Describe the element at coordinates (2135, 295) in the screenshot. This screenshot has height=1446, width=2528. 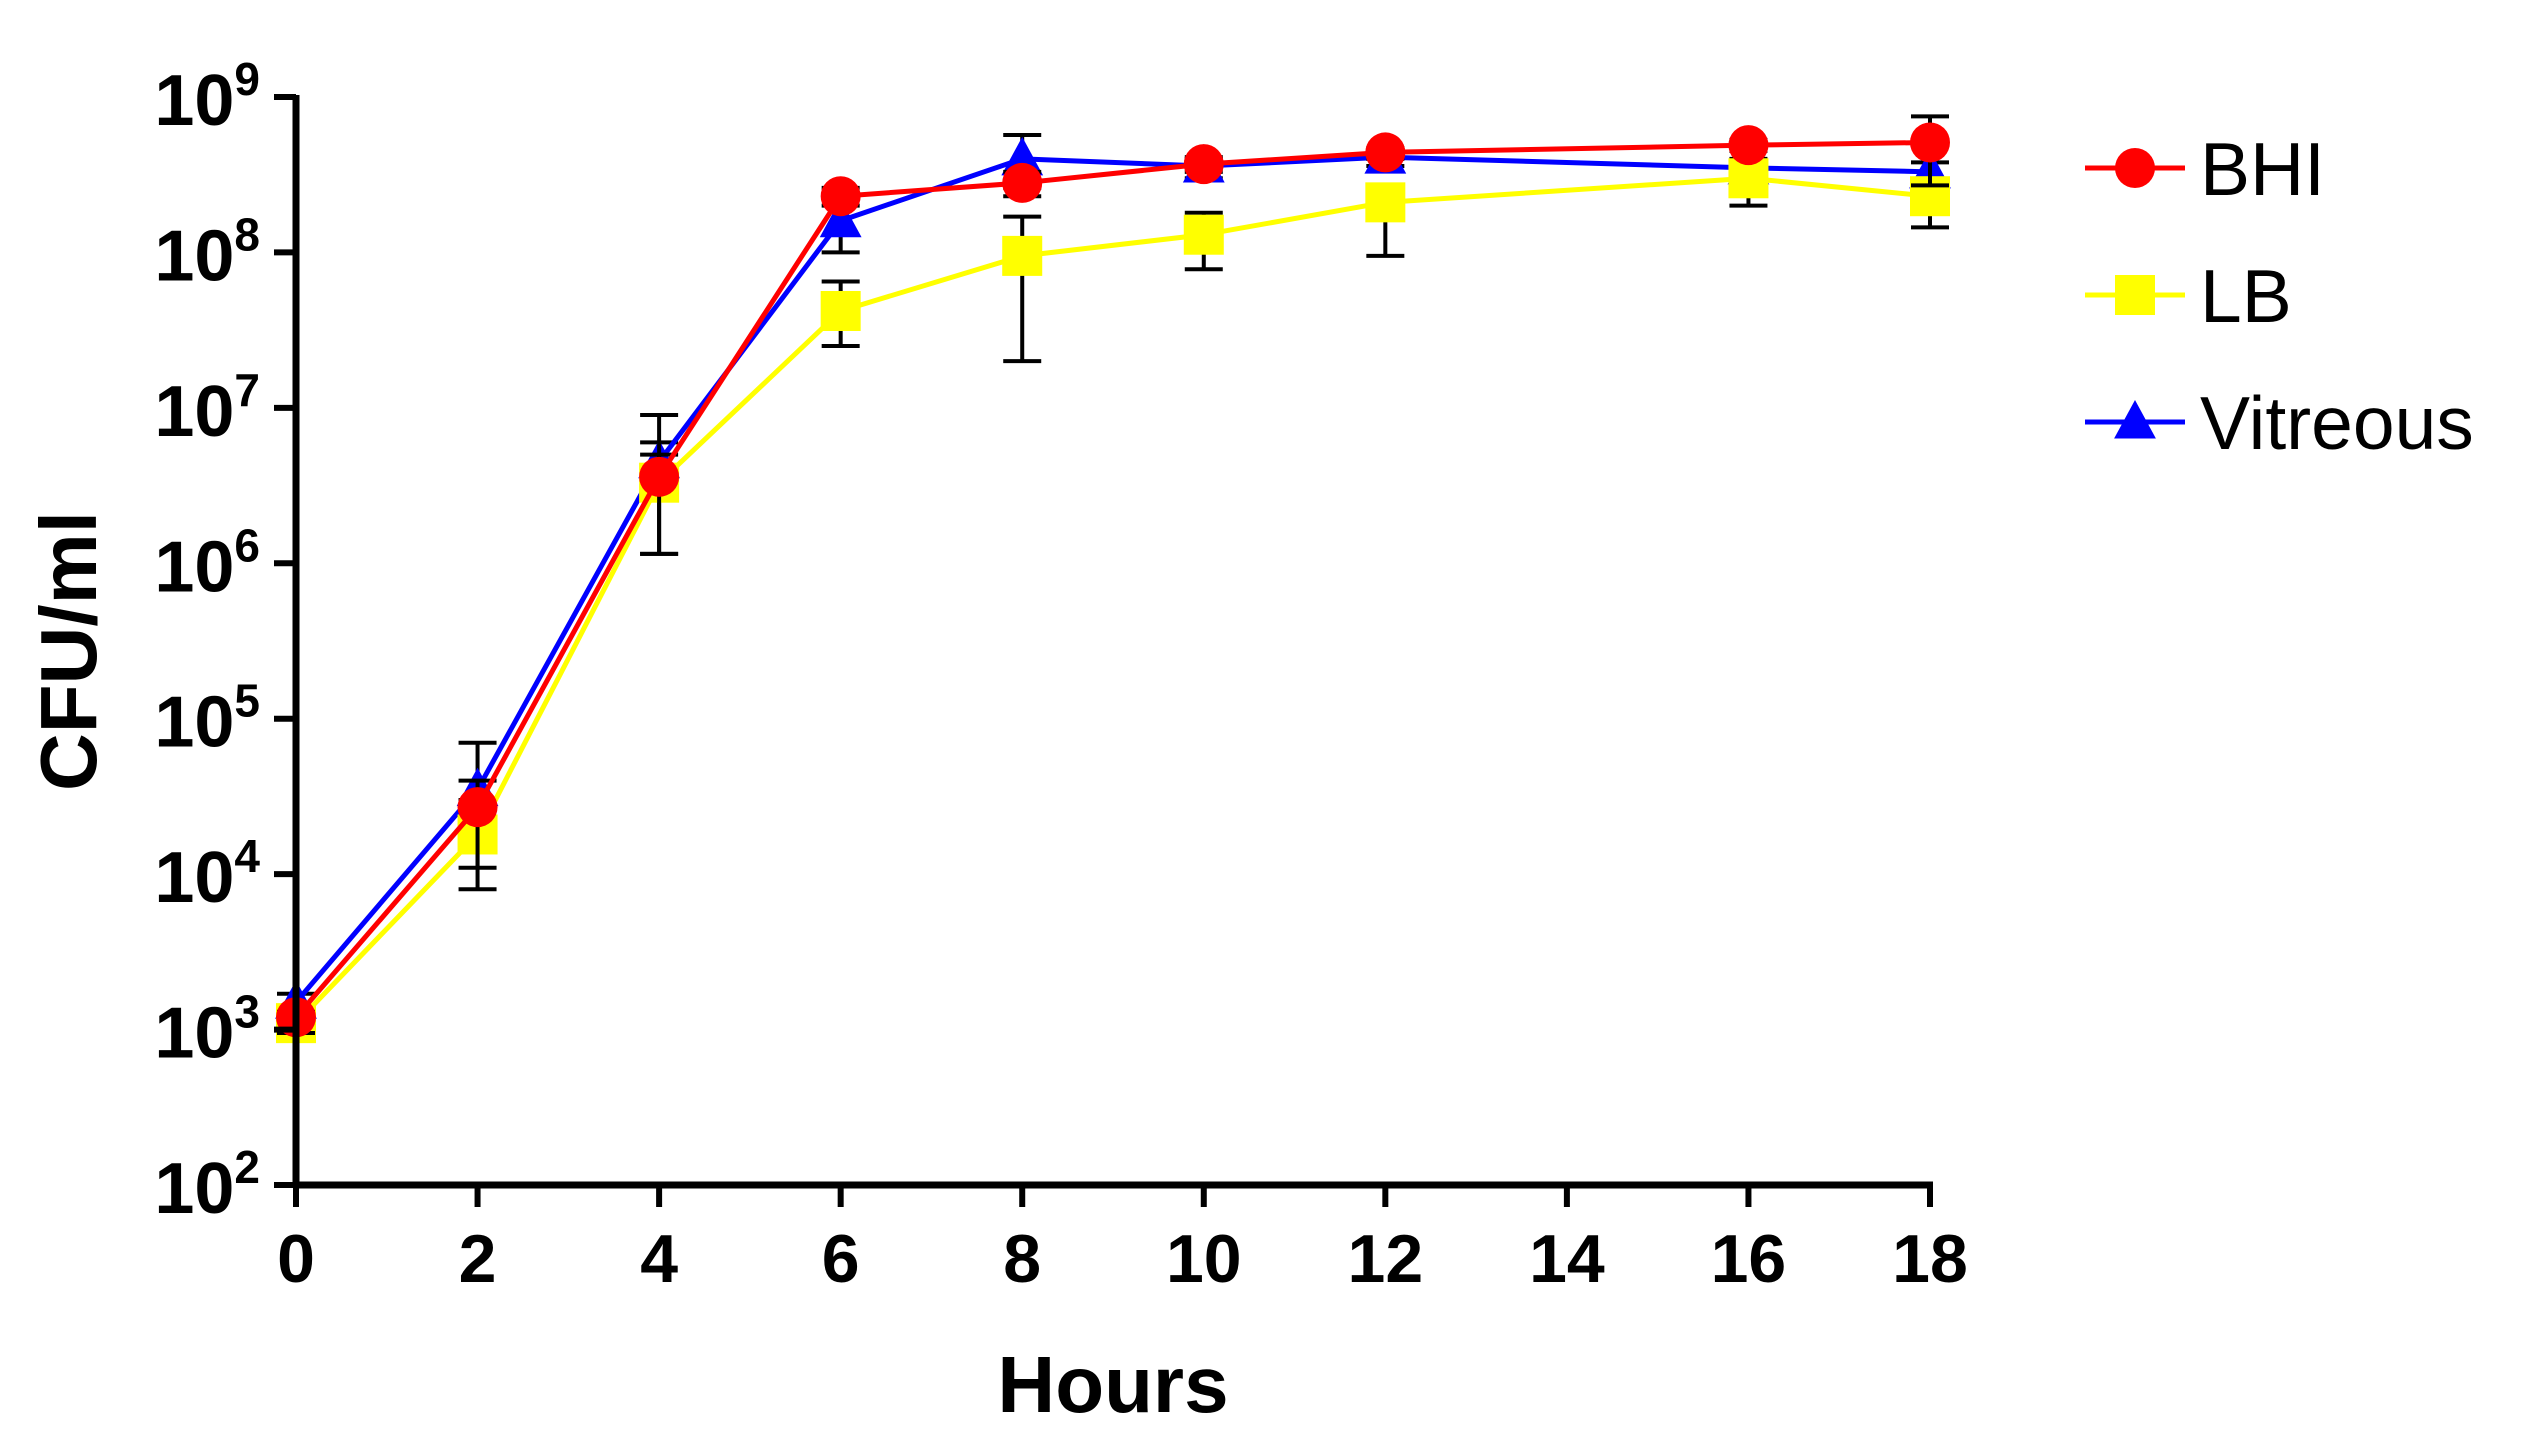
I see `legend-marker-lb` at that location.